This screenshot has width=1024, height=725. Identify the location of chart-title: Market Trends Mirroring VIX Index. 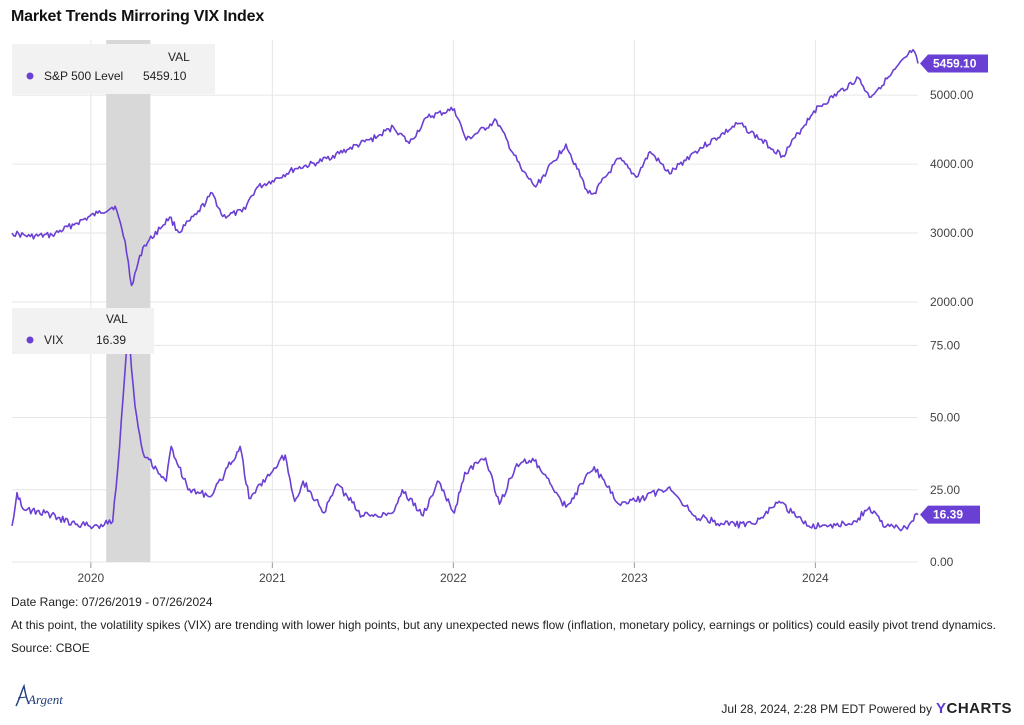
(138, 16).